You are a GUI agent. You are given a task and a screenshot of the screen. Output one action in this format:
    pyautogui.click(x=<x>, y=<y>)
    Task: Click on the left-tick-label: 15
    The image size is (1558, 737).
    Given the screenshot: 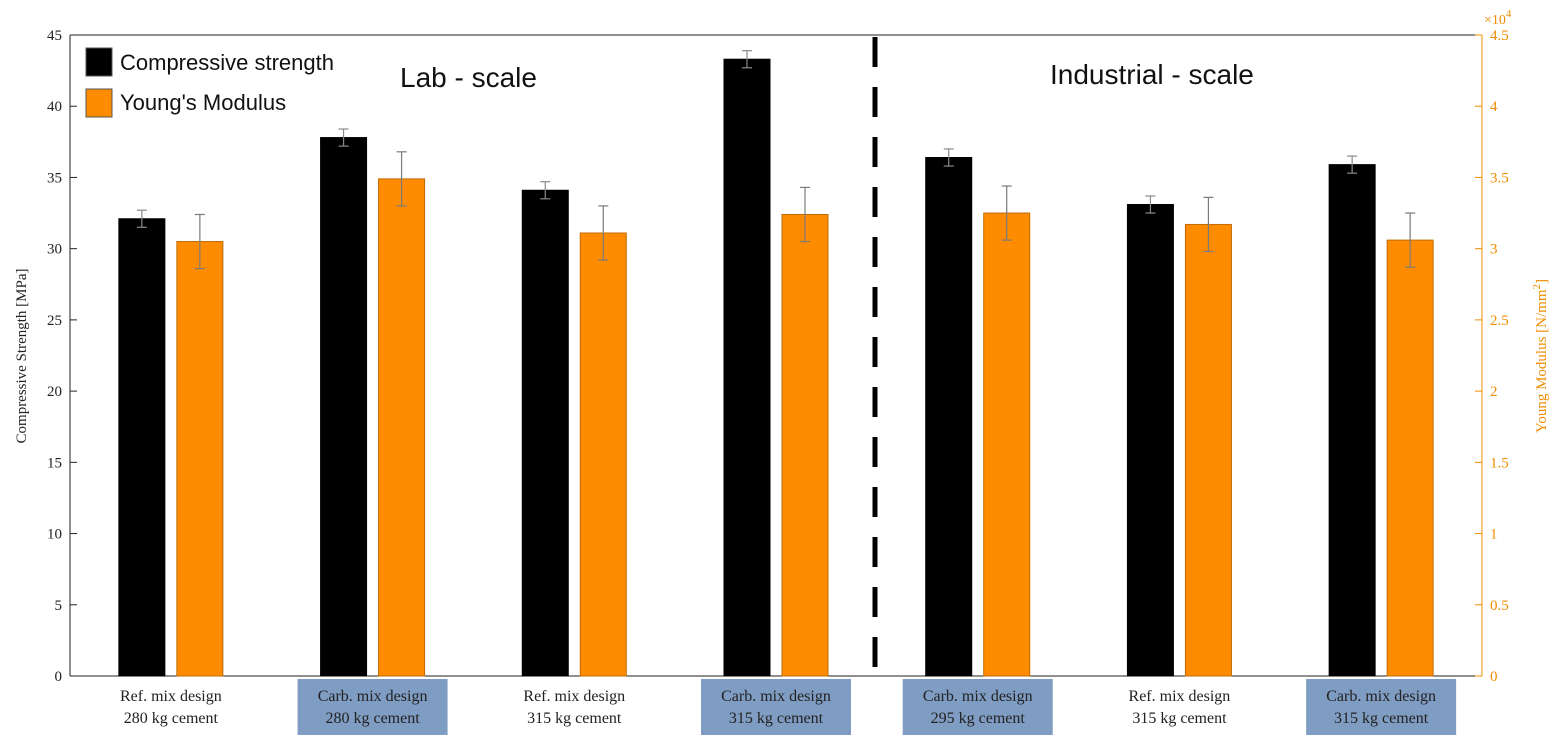 What is the action you would take?
    pyautogui.click(x=54, y=463)
    